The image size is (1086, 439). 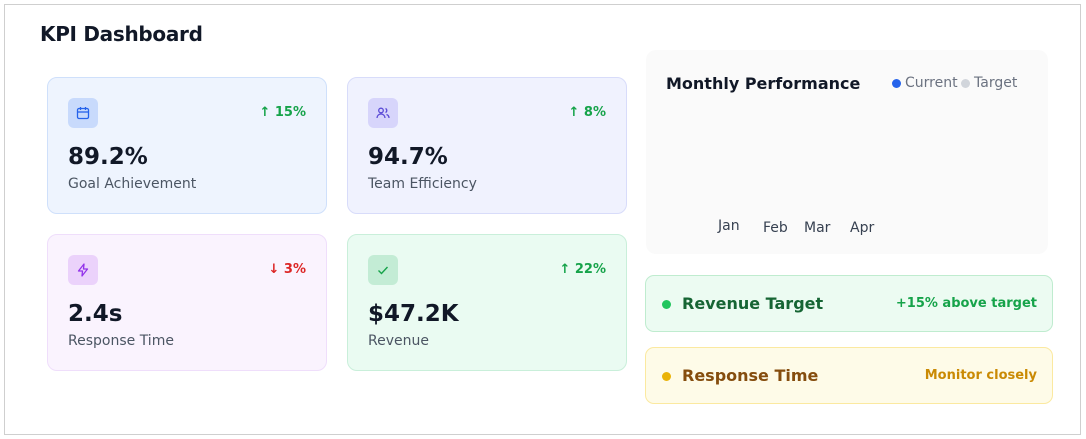 What do you see at coordinates (187, 145) in the screenshot?
I see `kpi-card: ↑ 15% 89.2% Goal Achievement` at bounding box center [187, 145].